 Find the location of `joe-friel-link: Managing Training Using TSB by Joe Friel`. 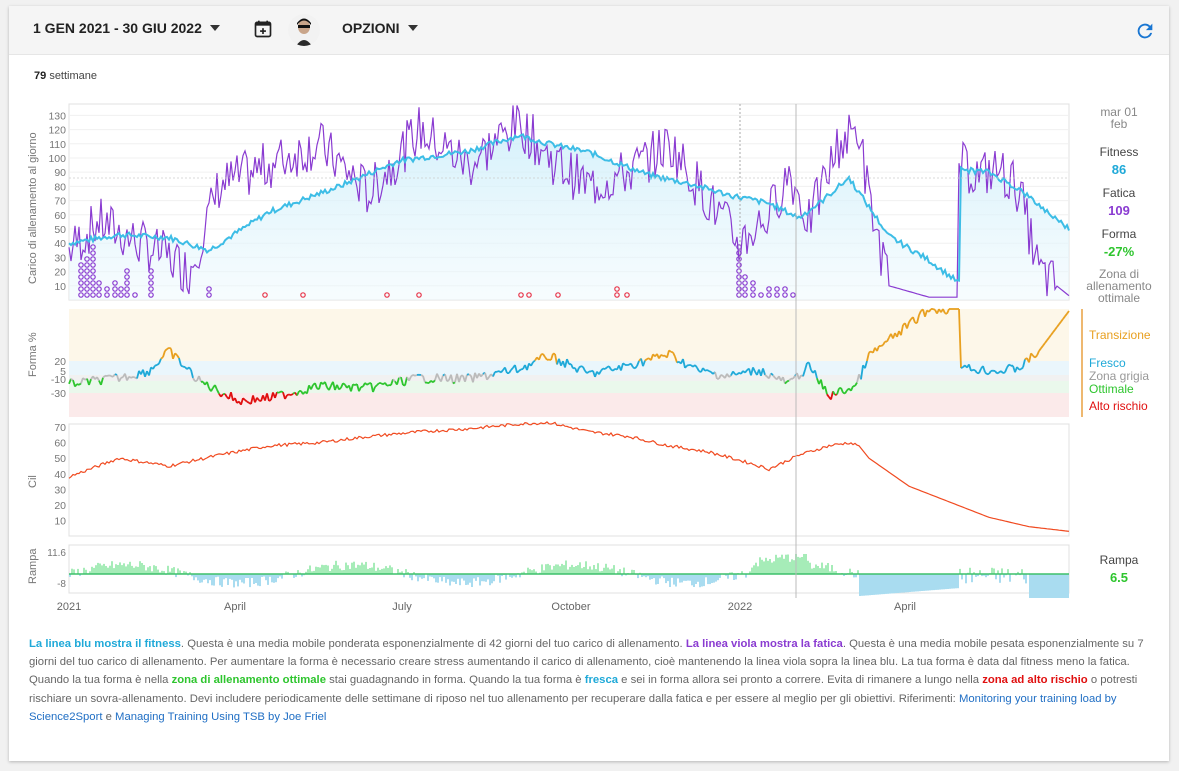

joe-friel-link: Managing Training Using TSB by Joe Friel is located at coordinates (221, 716).